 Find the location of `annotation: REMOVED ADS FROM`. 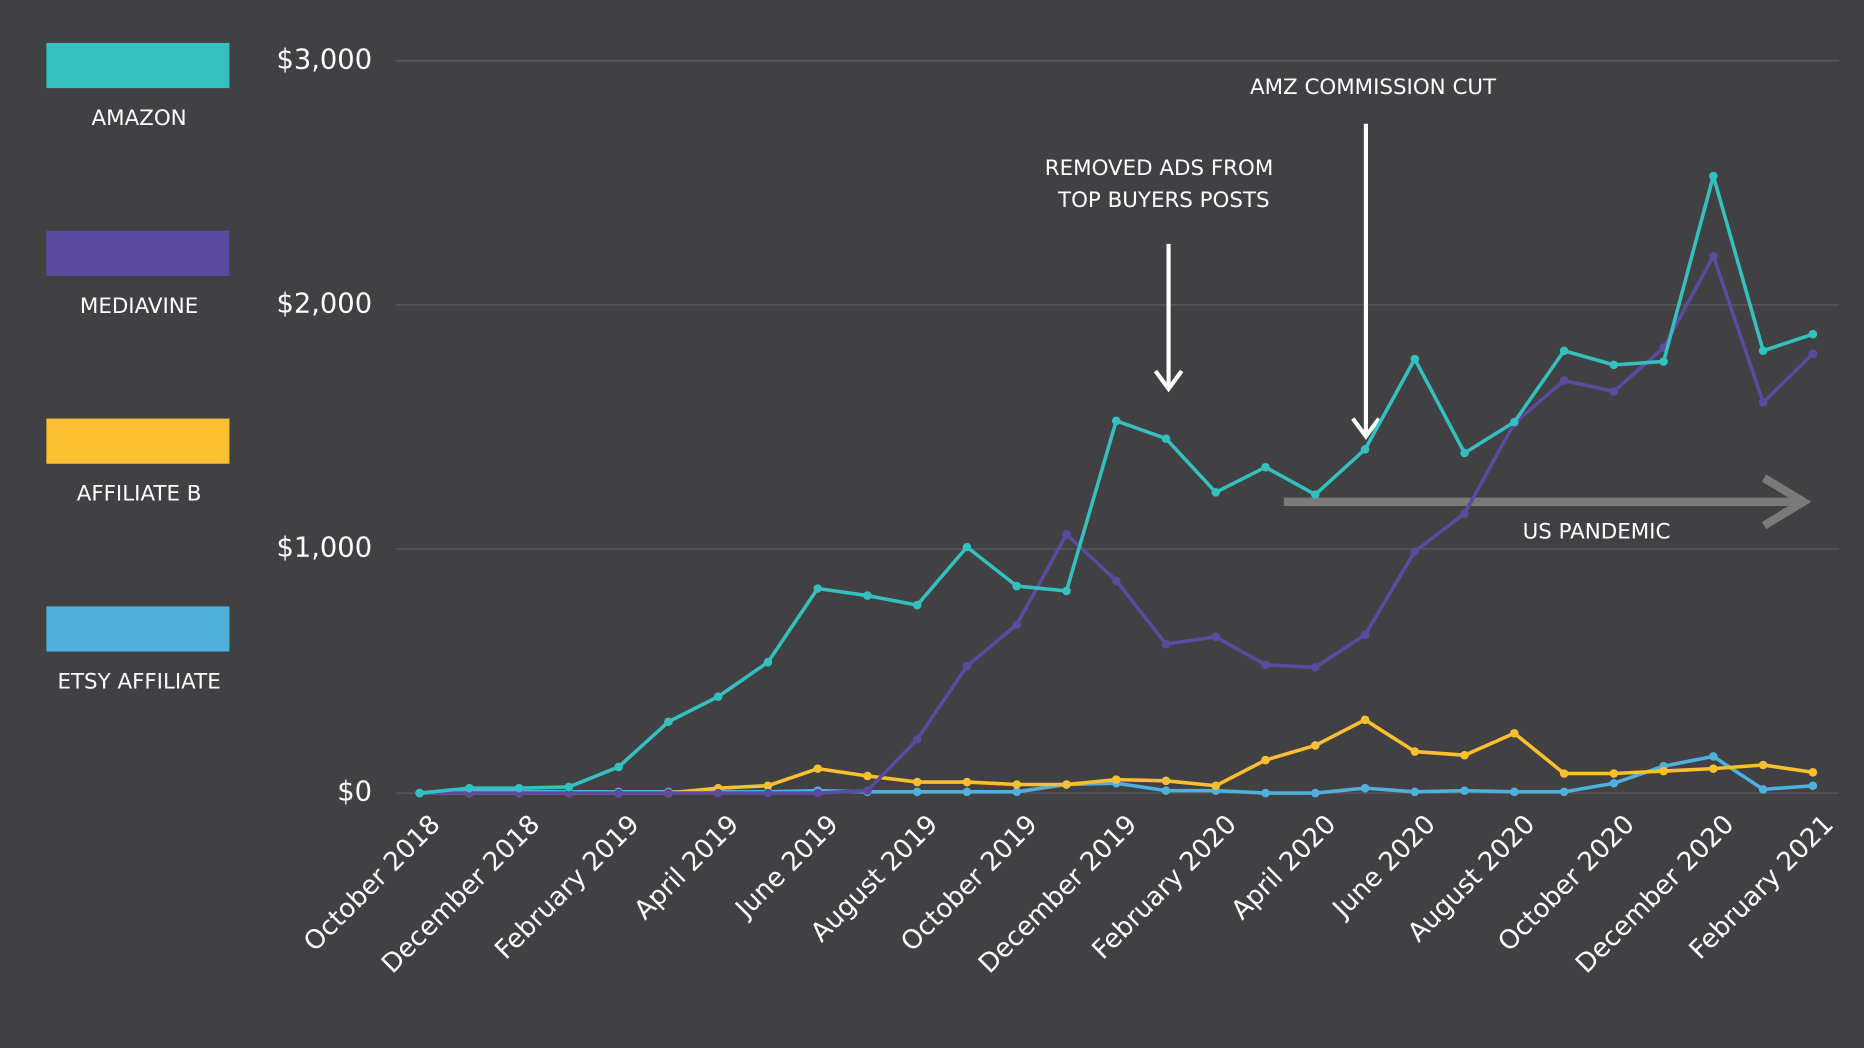

annotation: REMOVED ADS FROM is located at coordinates (1159, 168).